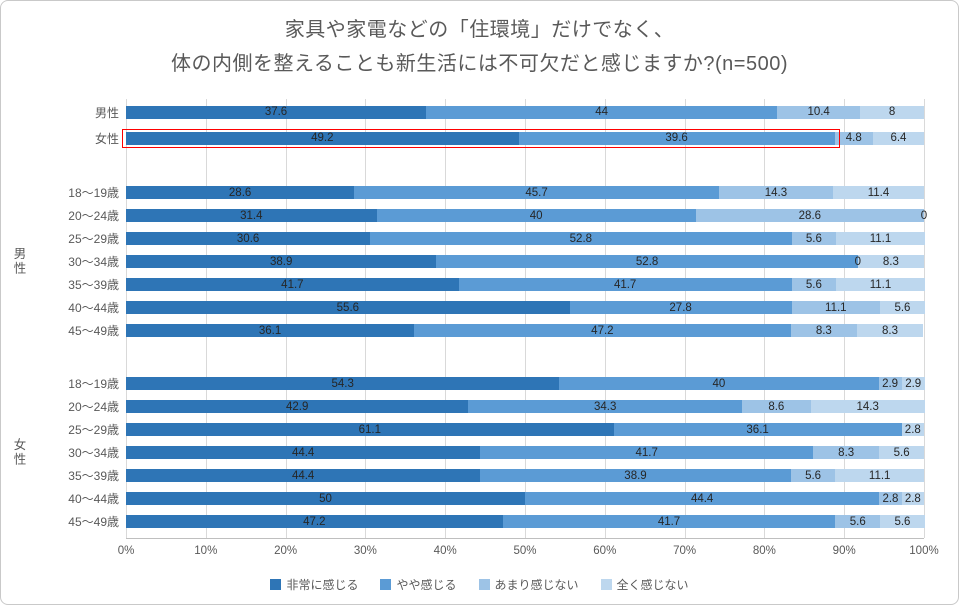 This screenshot has height=605, width=959. I want to click on bar-track: 44.4 41.7 8.3 5.6, so click(525, 452).